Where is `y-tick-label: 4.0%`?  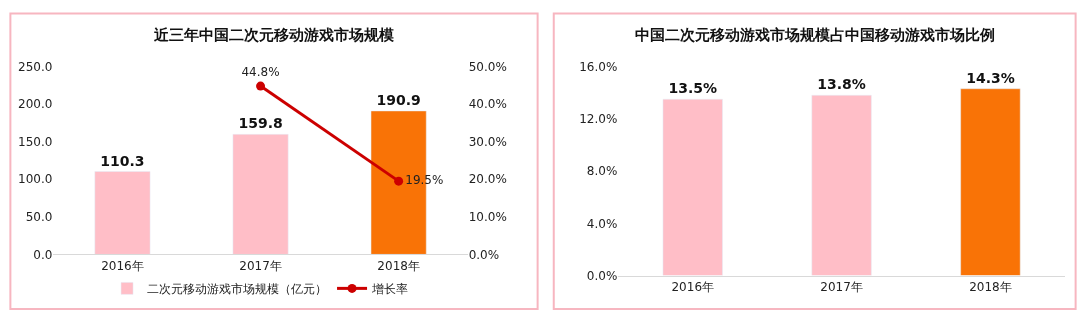 y-tick-label: 4.0% is located at coordinates (602, 223).